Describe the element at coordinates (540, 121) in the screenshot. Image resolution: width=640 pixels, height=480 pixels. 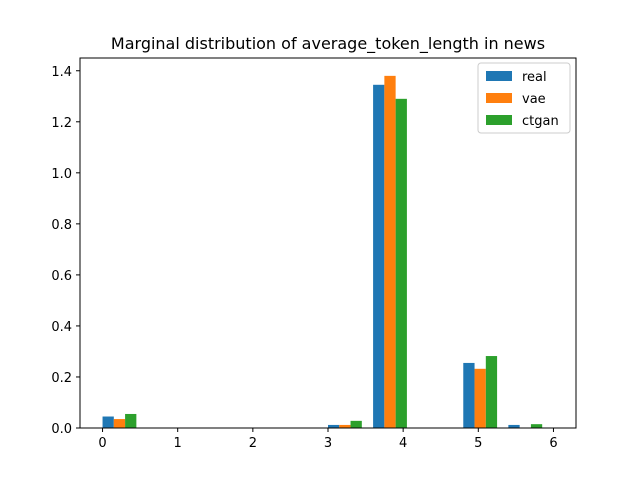
I see `legend-label-ctgan: ctgan` at that location.